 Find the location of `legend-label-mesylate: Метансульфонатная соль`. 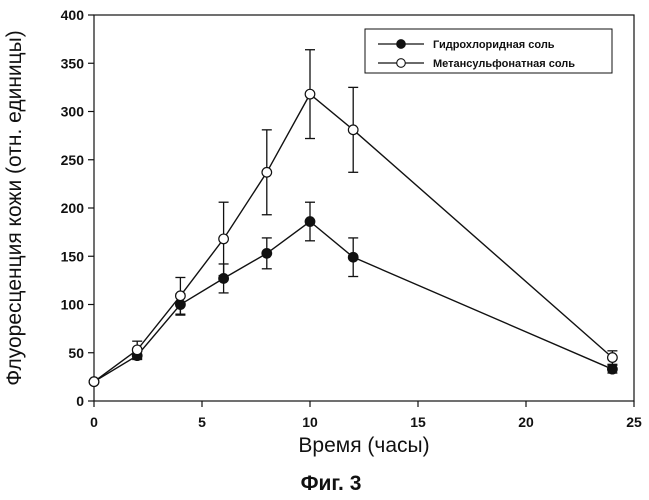

legend-label-mesylate: Метансульфонатная соль is located at coordinates (504, 64).